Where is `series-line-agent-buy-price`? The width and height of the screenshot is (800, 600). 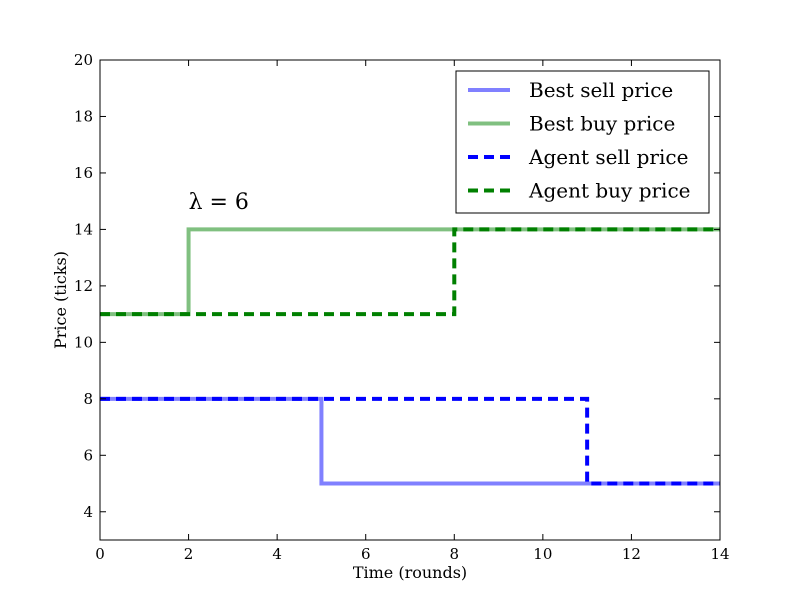
series-line-agent-buy-price is located at coordinates (410, 272).